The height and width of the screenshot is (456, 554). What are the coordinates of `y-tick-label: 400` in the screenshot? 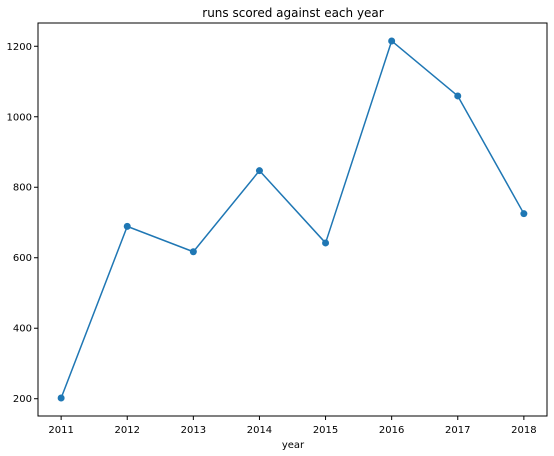 It's located at (22, 329).